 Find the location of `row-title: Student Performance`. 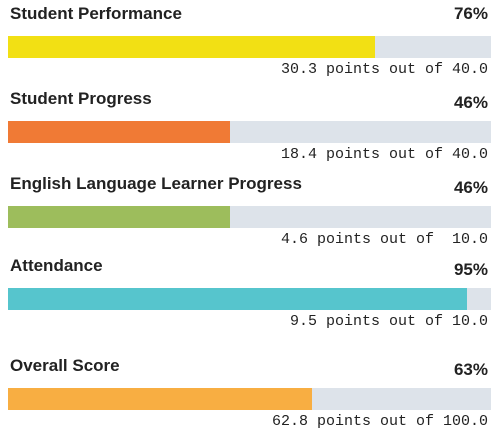

row-title: Student Performance is located at coordinates (96, 13).